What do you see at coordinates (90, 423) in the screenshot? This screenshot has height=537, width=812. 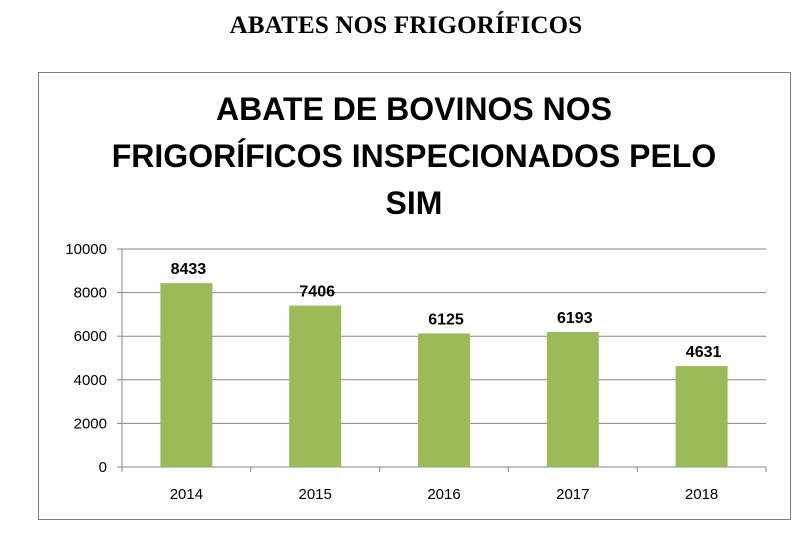 I see `y-tick-label: 2000` at bounding box center [90, 423].